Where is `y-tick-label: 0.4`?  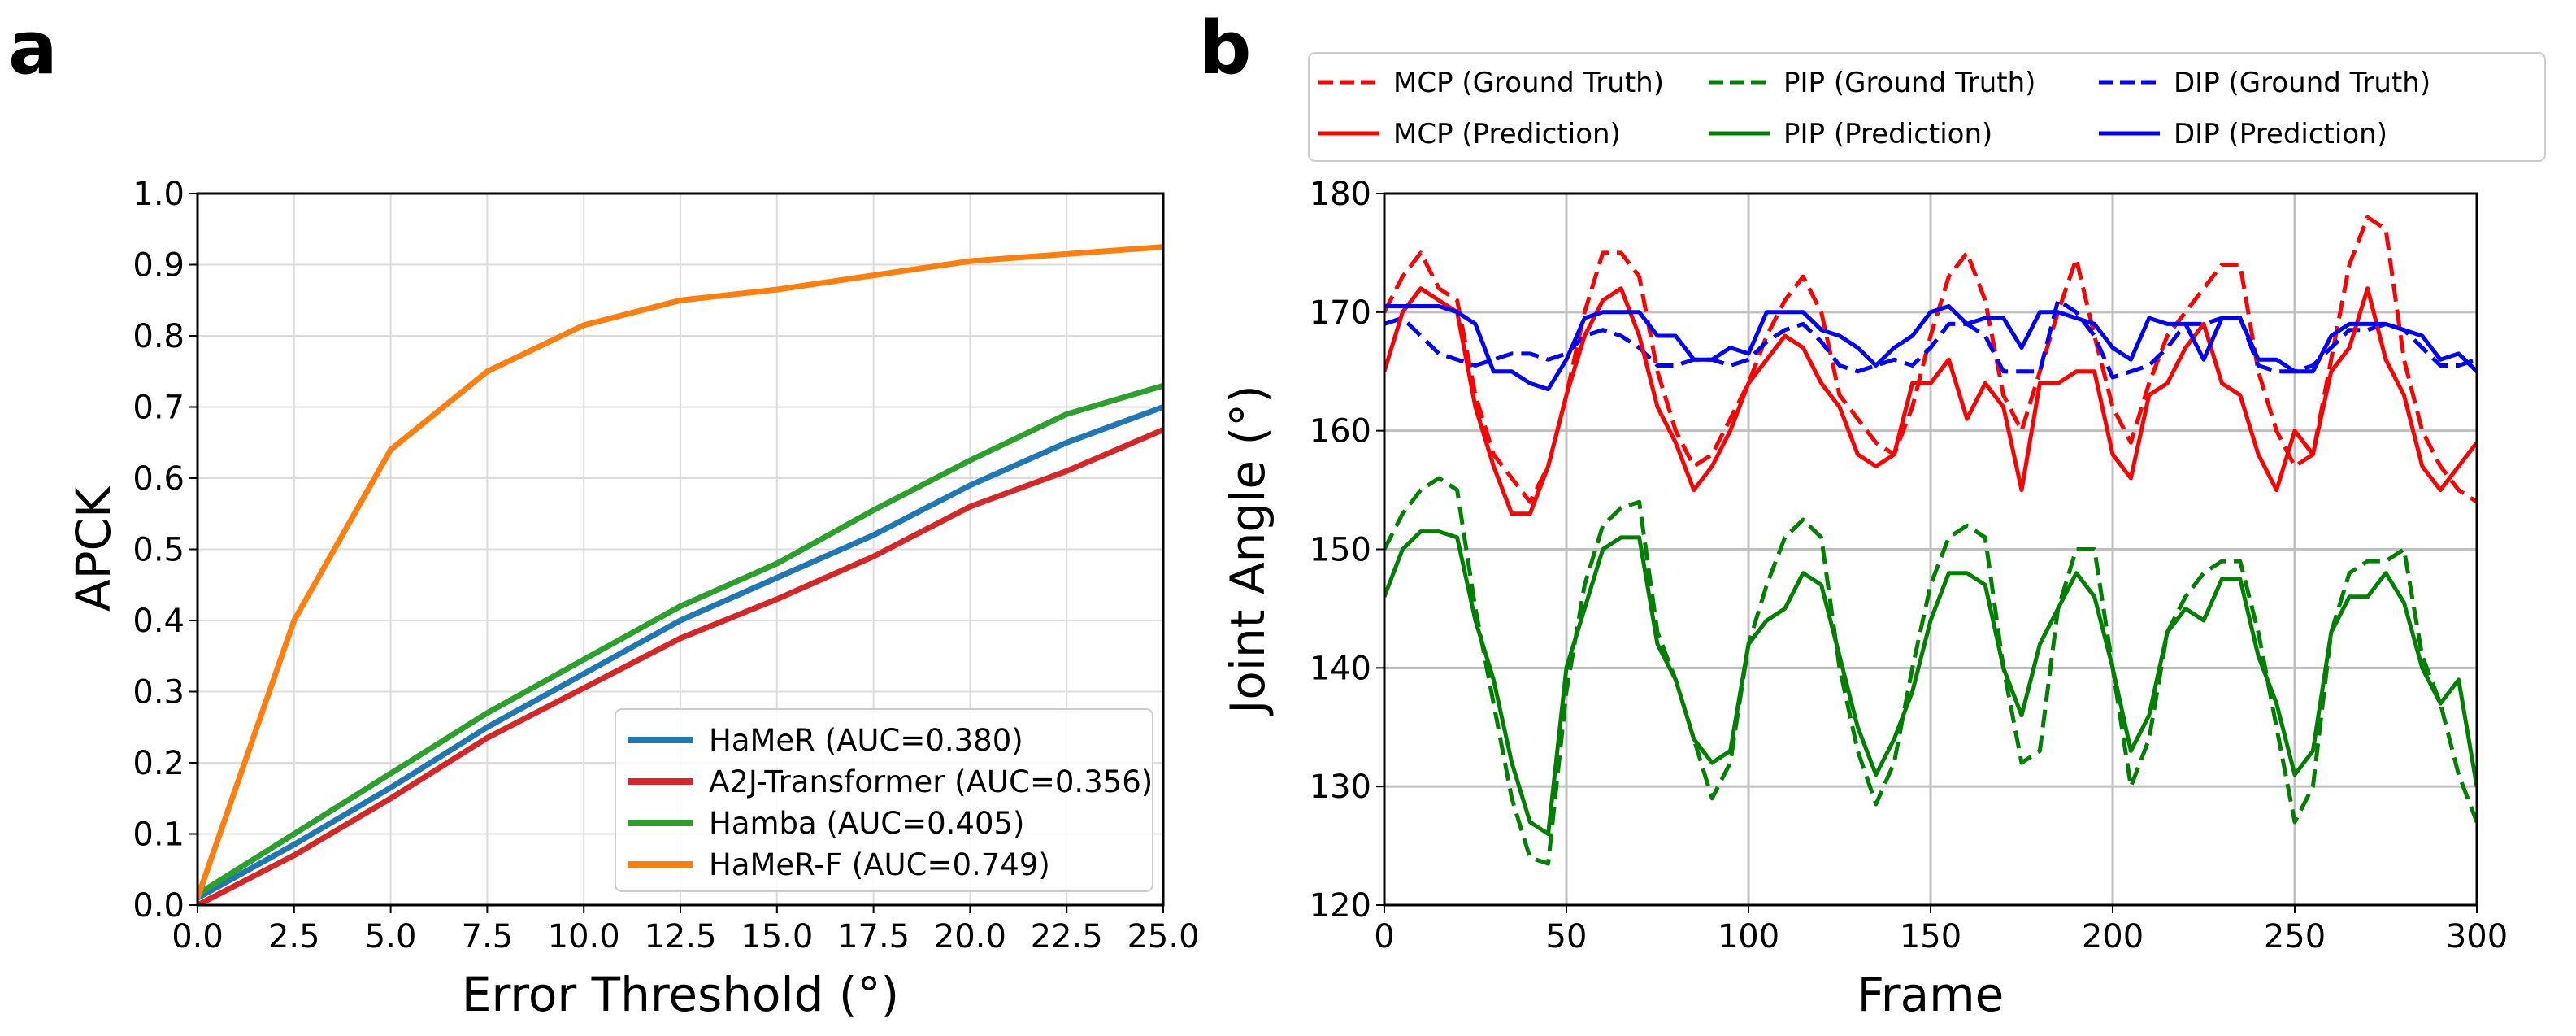
y-tick-label: 0.4 is located at coordinates (158, 621).